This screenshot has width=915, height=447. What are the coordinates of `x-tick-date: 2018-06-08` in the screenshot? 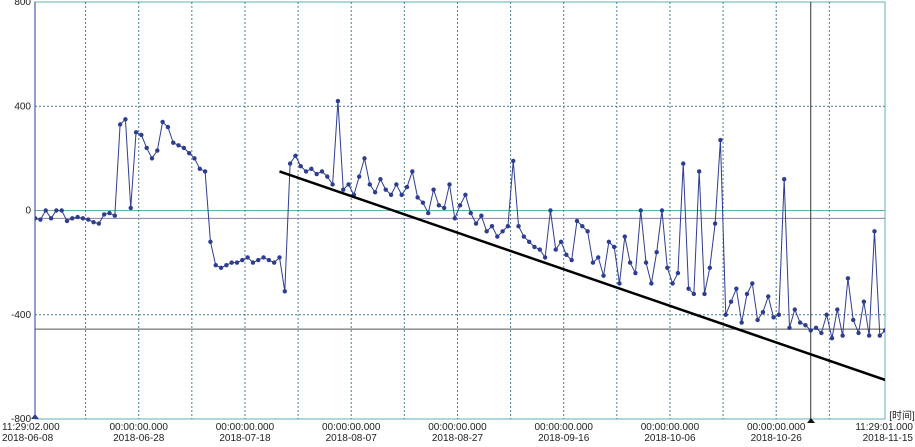 It's located at (28, 438).